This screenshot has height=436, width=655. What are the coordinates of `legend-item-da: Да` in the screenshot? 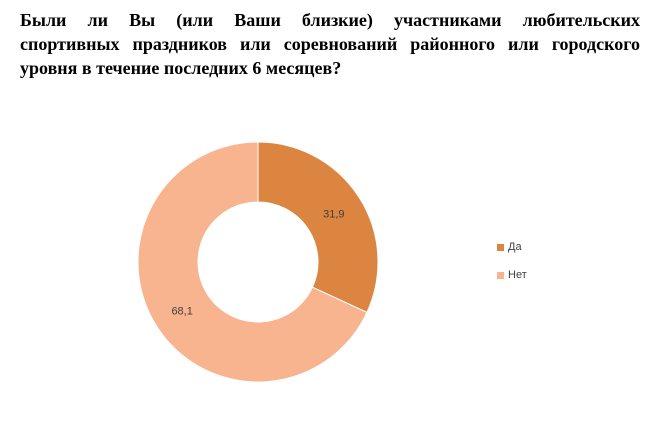 It's located at (512, 247).